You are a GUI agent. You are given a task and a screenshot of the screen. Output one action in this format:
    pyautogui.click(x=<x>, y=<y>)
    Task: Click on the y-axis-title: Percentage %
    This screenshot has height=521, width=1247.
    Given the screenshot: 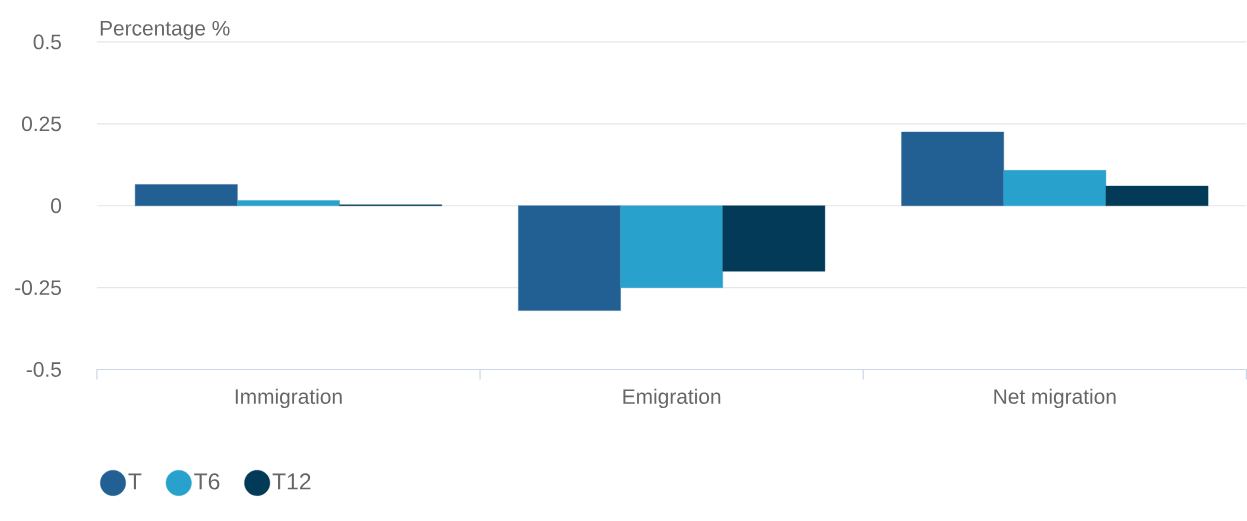 What is the action you would take?
    pyautogui.click(x=165, y=30)
    